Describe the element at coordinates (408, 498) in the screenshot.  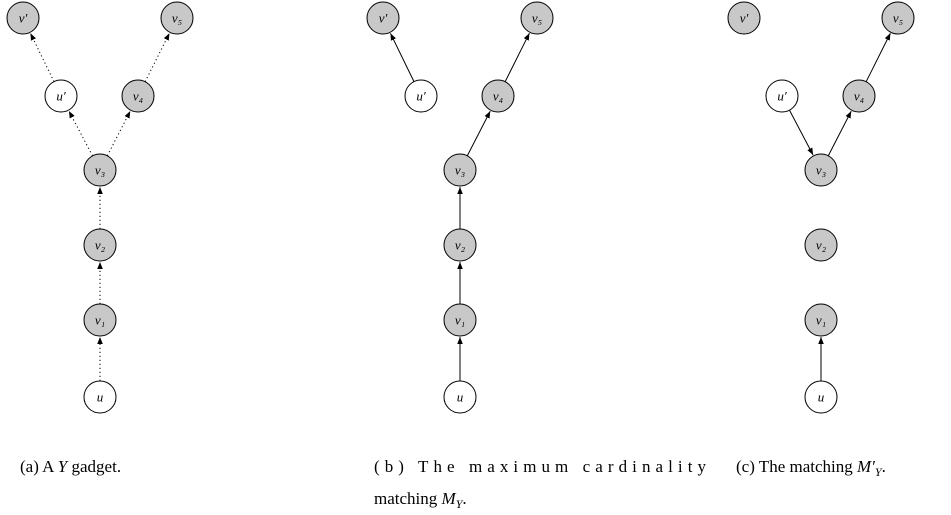
I see `caption-text: matching` at that location.